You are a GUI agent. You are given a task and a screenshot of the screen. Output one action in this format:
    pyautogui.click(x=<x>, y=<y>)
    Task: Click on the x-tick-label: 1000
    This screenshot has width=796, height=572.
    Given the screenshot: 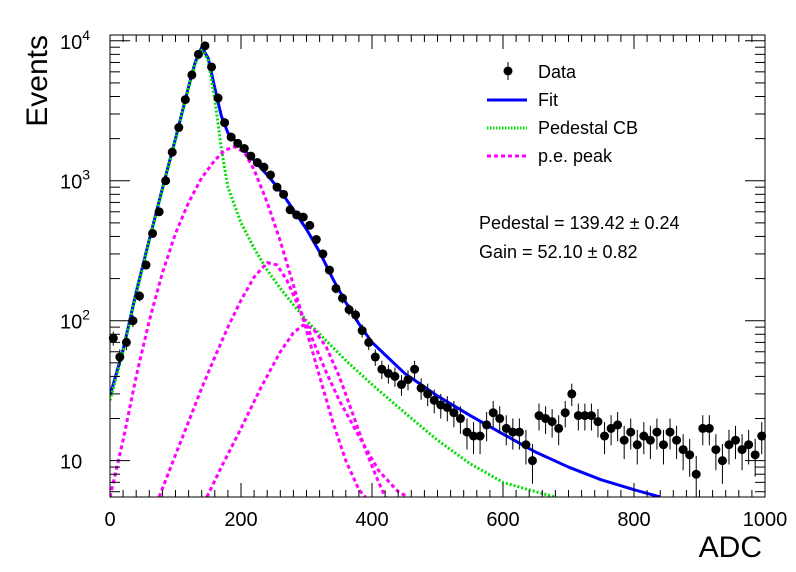 What is the action you would take?
    pyautogui.click(x=765, y=520)
    